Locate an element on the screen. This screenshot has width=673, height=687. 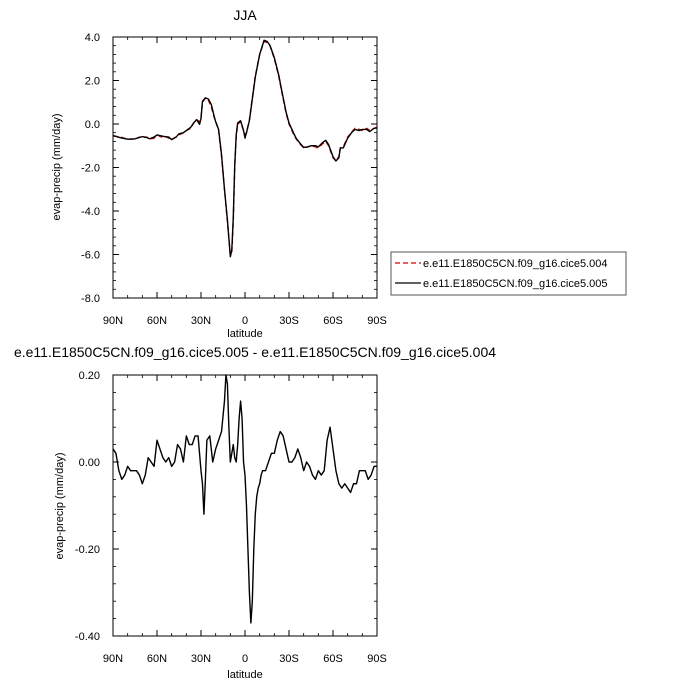
y-tick-label: -4.0 is located at coordinates (90, 212).